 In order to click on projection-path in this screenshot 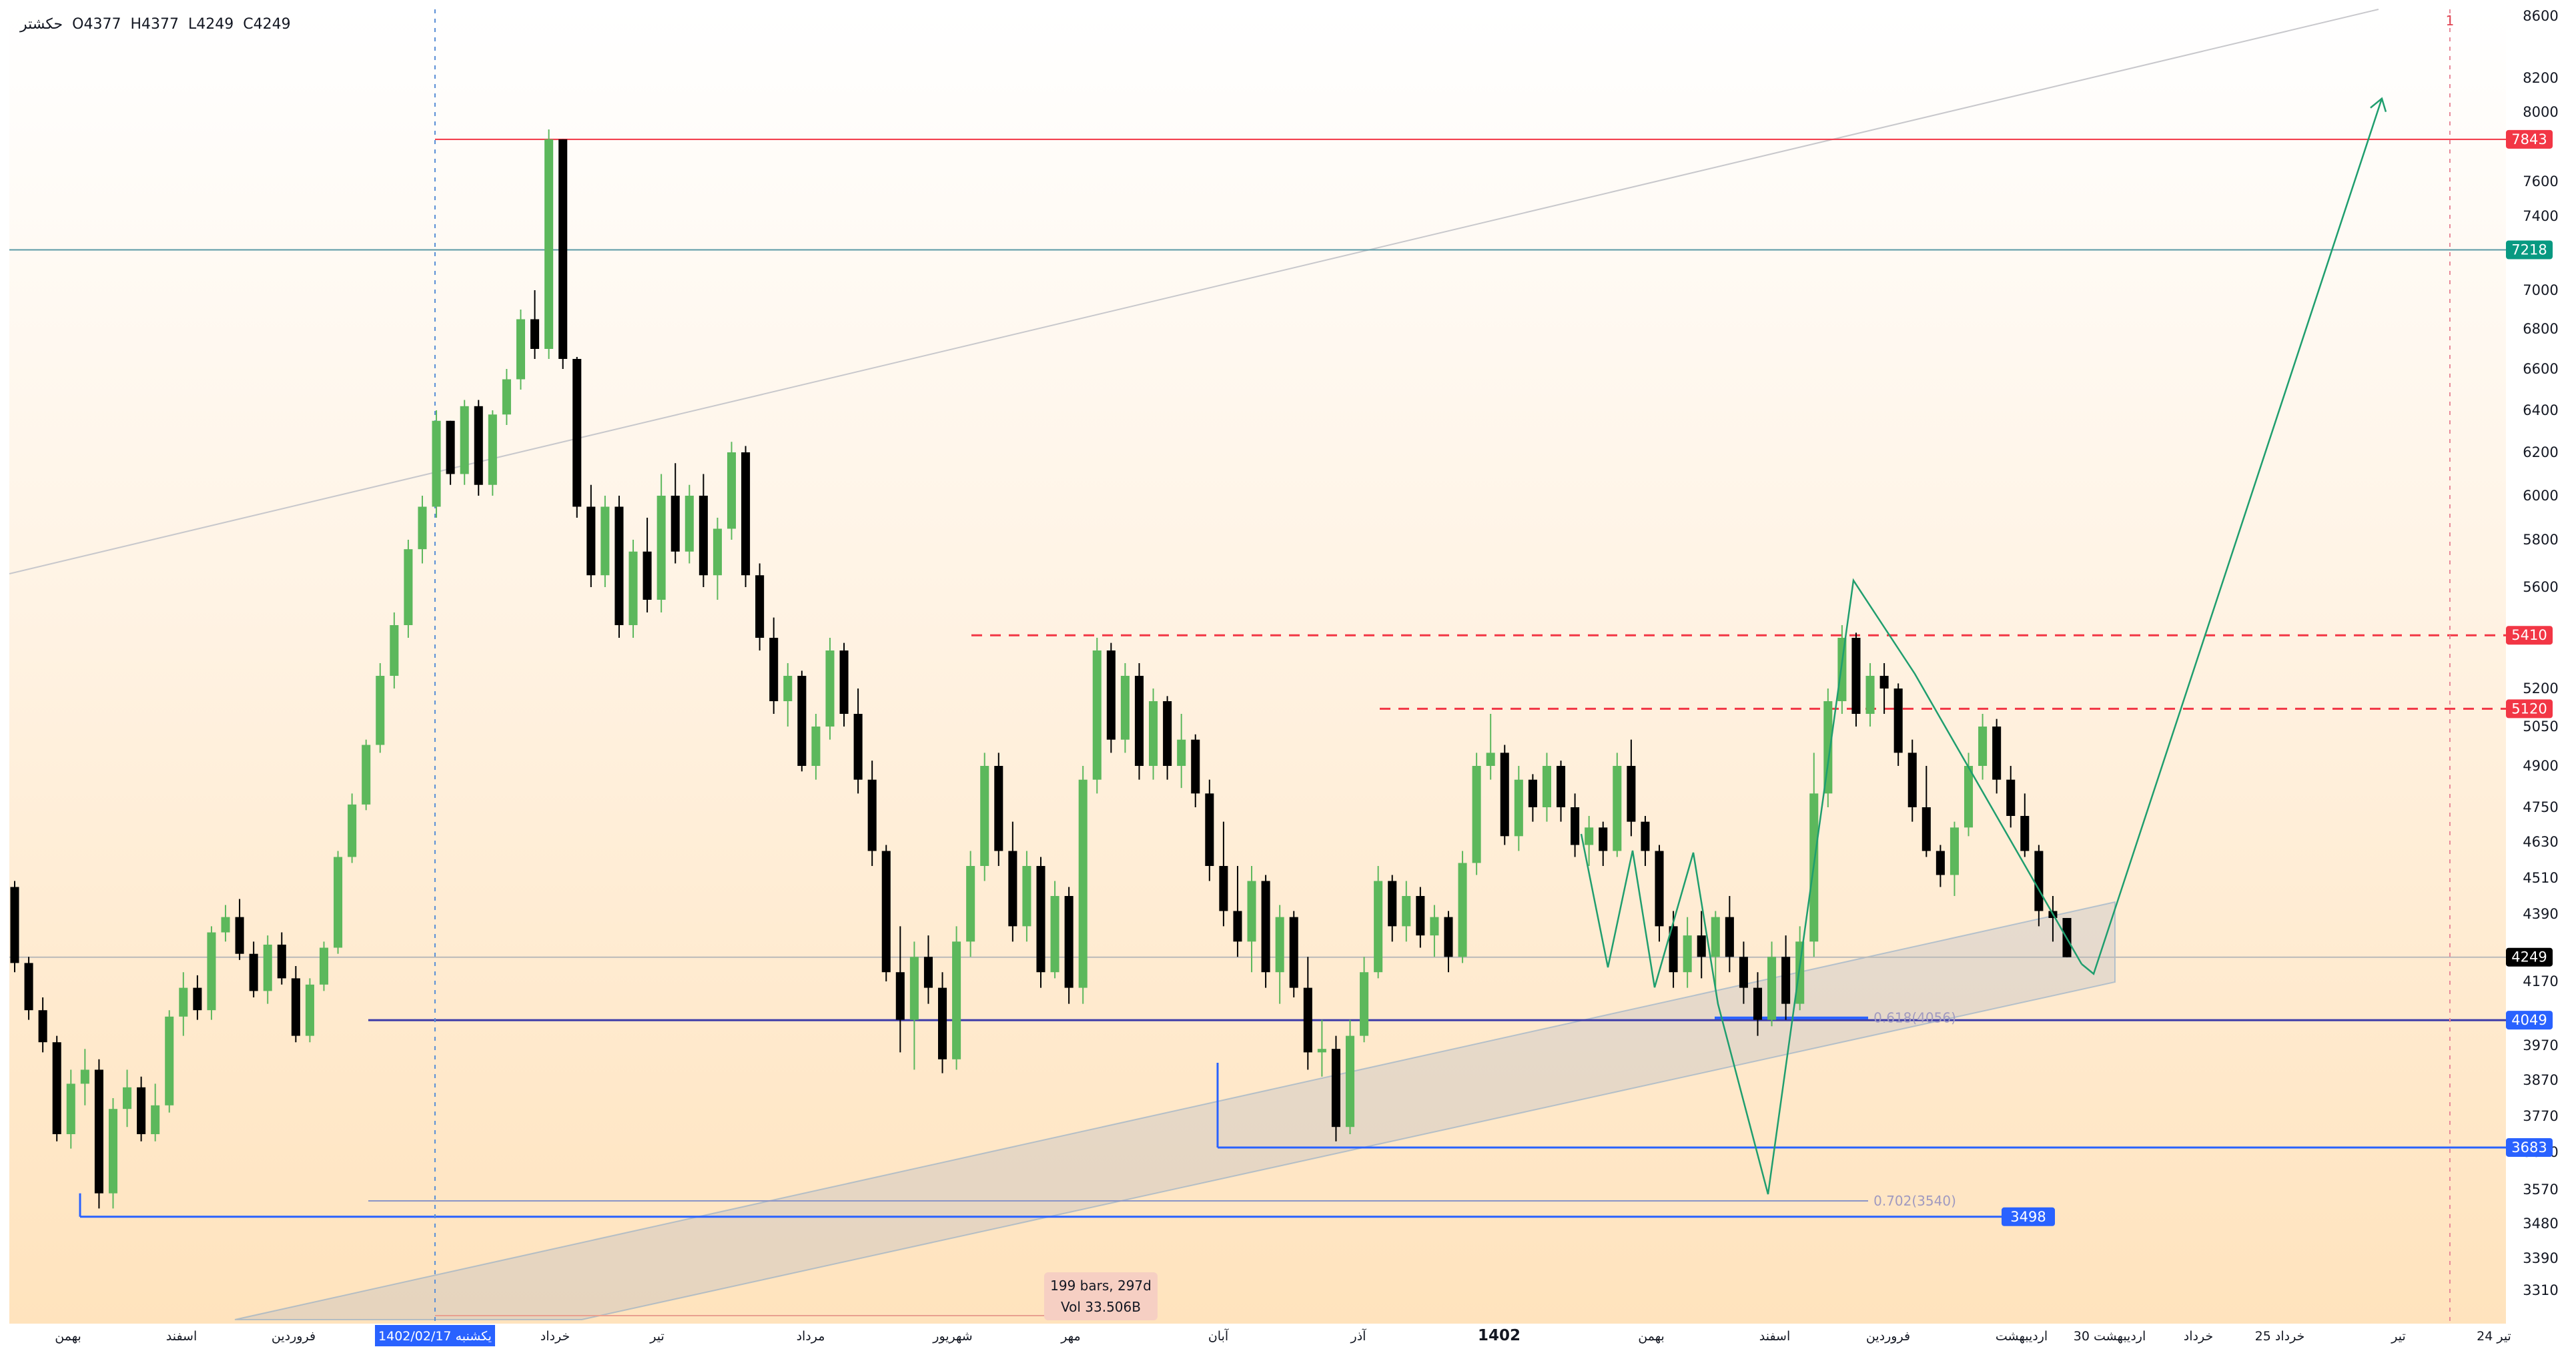, I will do `click(2232, 536)`.